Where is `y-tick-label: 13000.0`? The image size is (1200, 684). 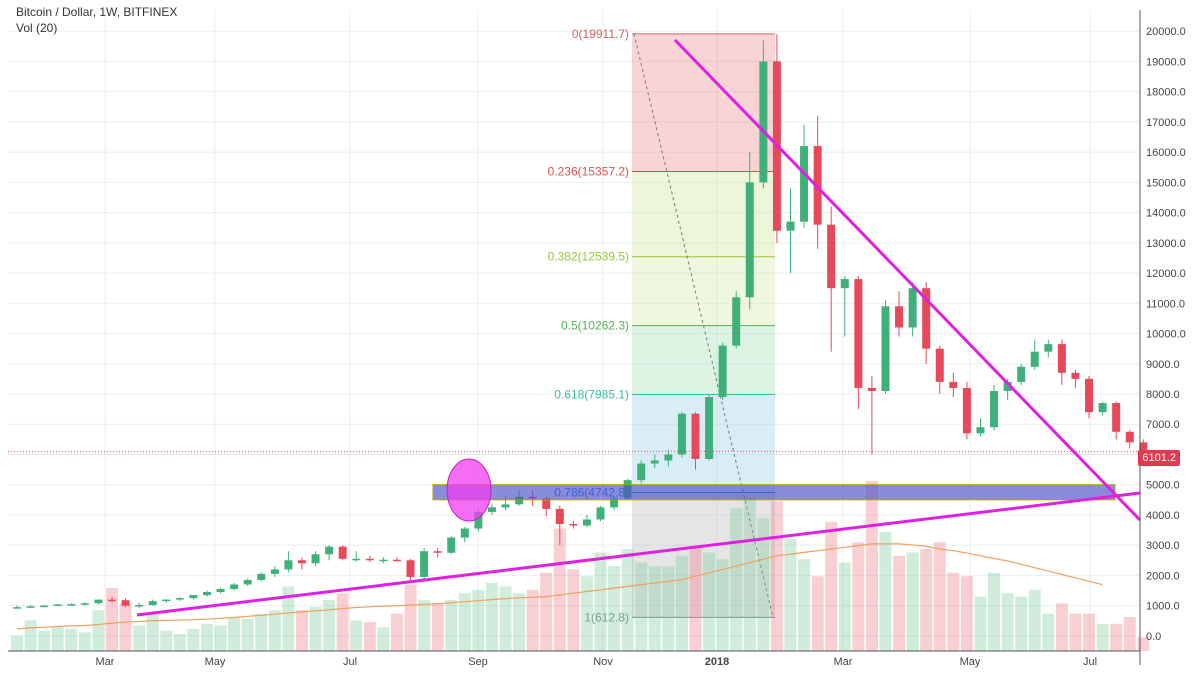 y-tick-label: 13000.0 is located at coordinates (1166, 244).